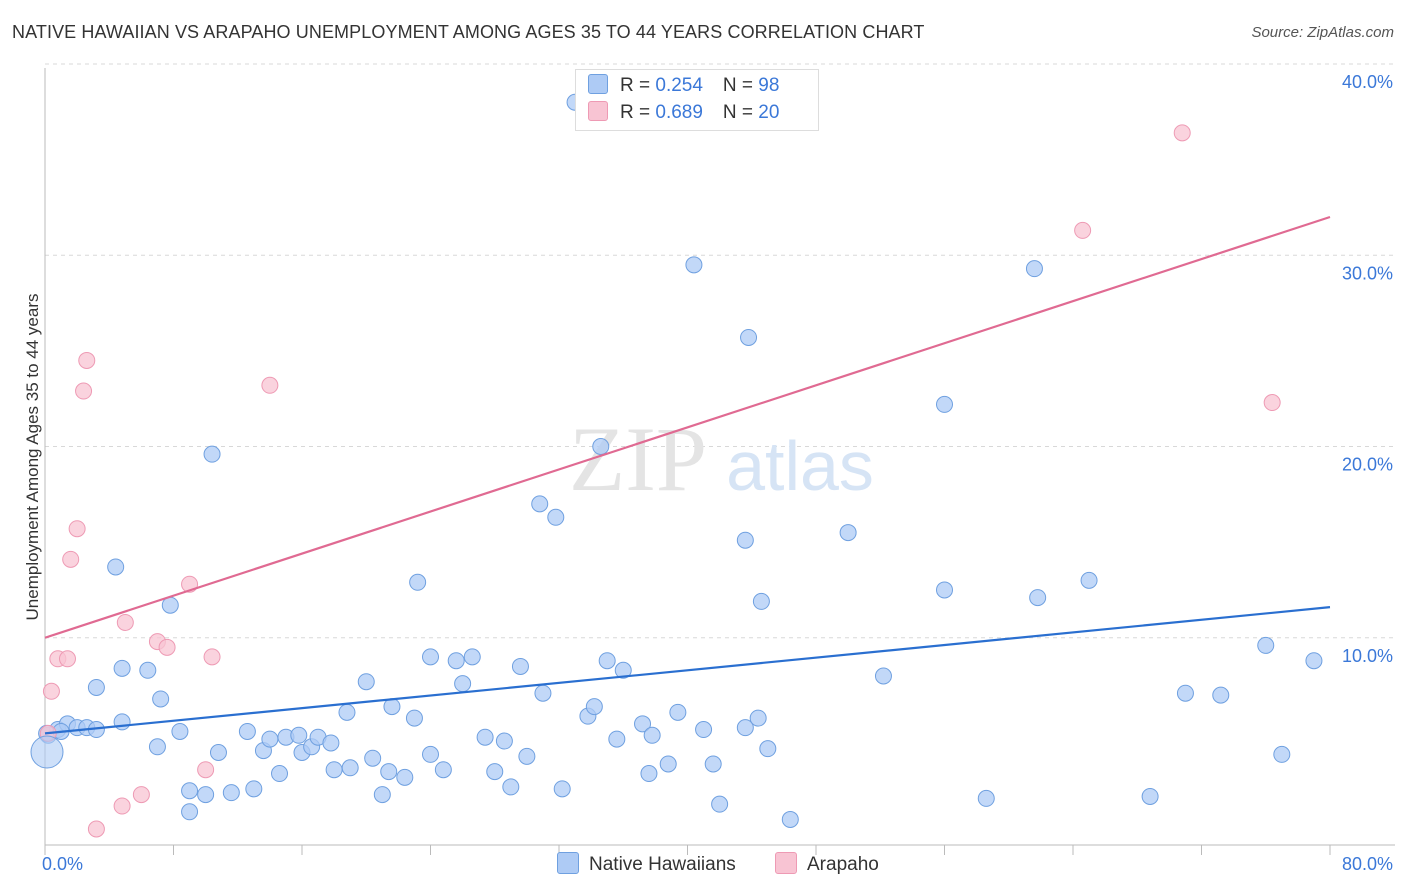 The image size is (1406, 892). Describe the element at coordinates (843, 864) in the screenshot. I see `legend-label: Arapaho` at that location.